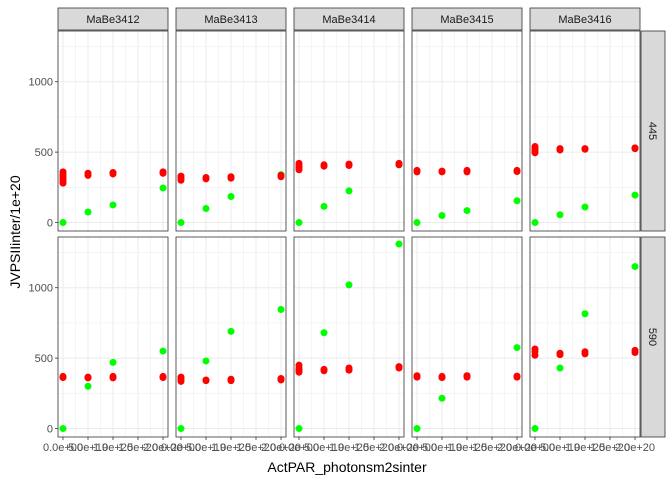 The width and height of the screenshot is (672, 480). What do you see at coordinates (44, 153) in the screenshot?
I see `y-tick-label: 500` at bounding box center [44, 153].